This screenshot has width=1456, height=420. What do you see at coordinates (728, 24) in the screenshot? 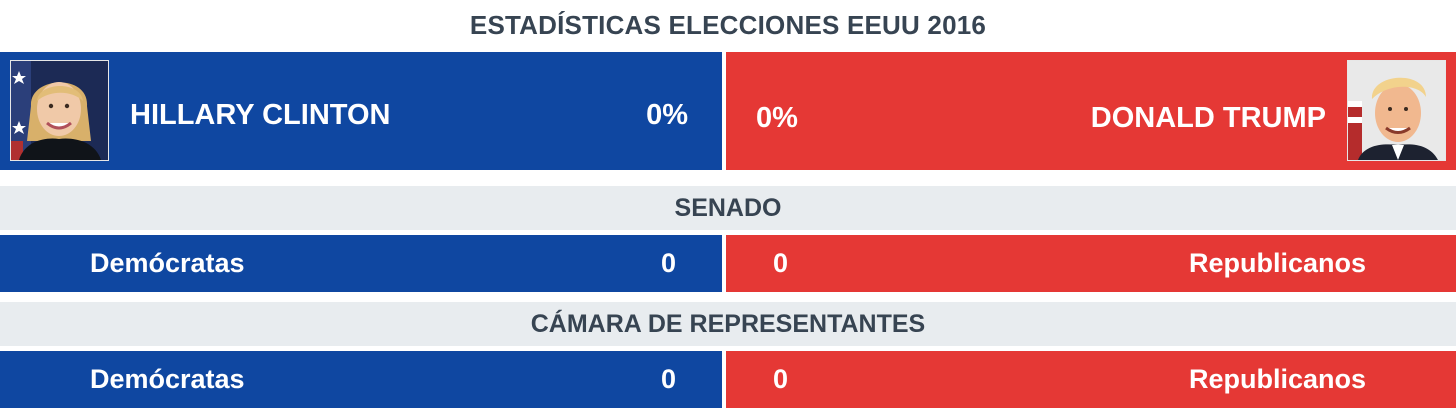
I see `page-title: ESTADÍSTICAS ELECCIONES EEUU 2016` at bounding box center [728, 24].